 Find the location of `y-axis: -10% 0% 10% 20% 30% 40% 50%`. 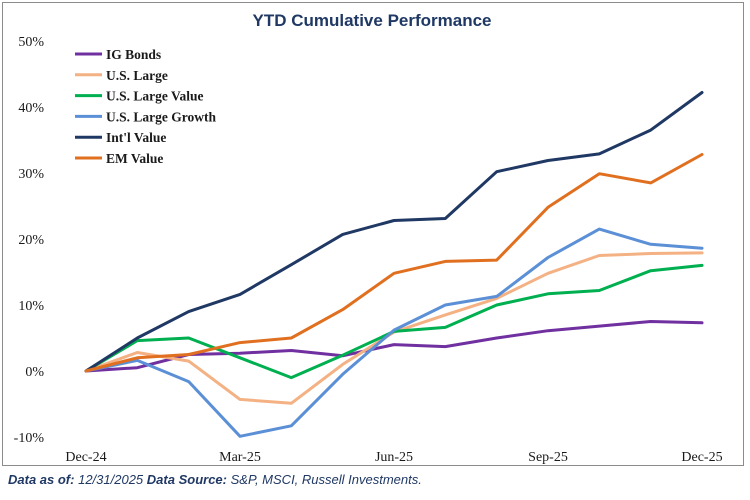

y-axis: -10% 0% 10% 20% 30% 40% 50% is located at coordinates (29, 240).